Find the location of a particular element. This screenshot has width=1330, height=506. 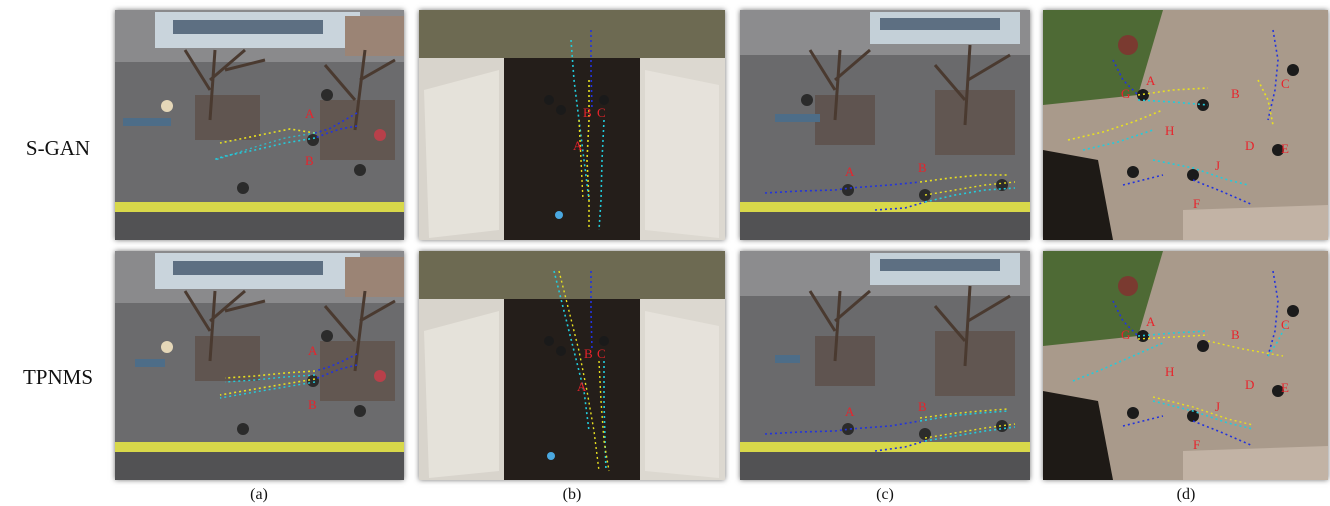

panel-a-tpnms: A B is located at coordinates (259, 365).